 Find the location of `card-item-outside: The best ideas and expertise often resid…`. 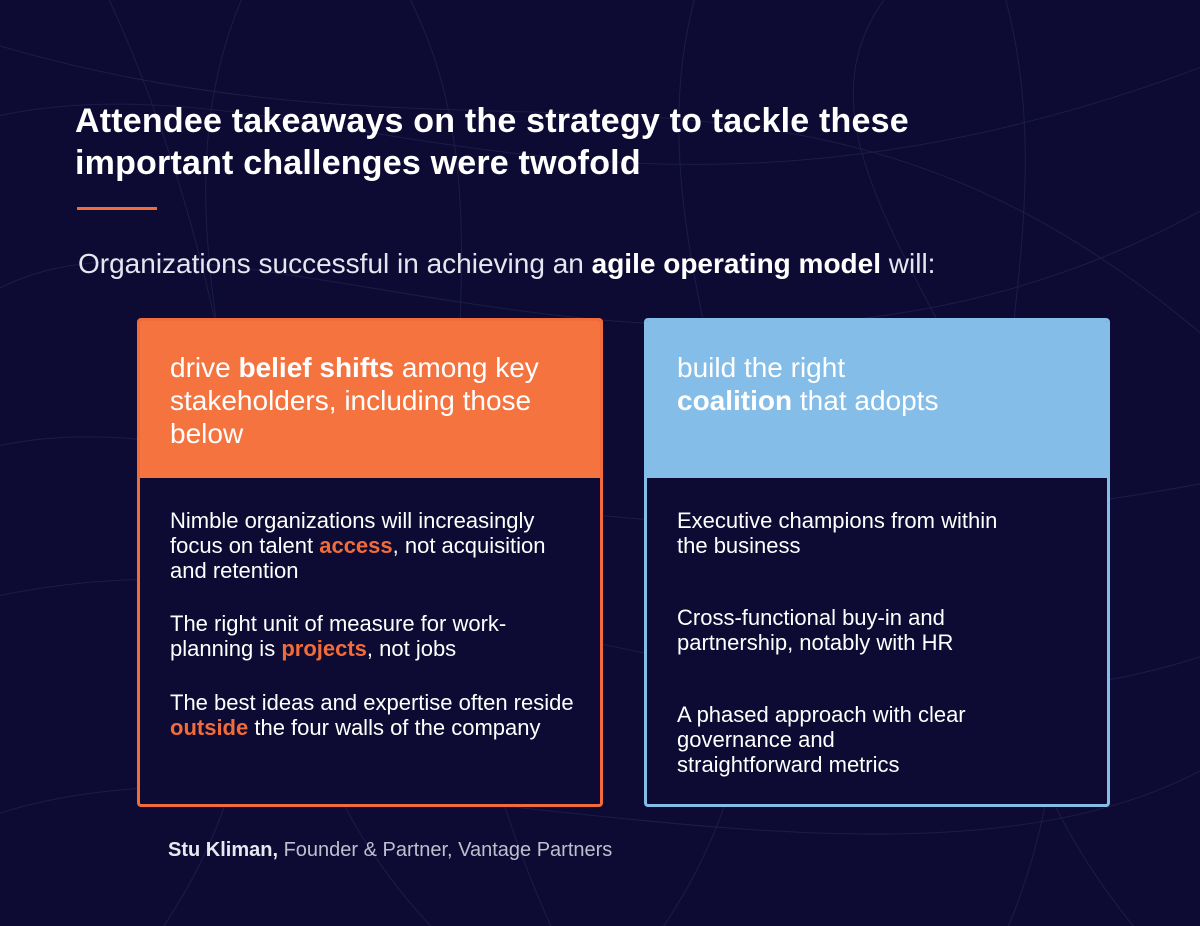

card-item-outside: The best ideas and expertise often resid… is located at coordinates (375, 715).